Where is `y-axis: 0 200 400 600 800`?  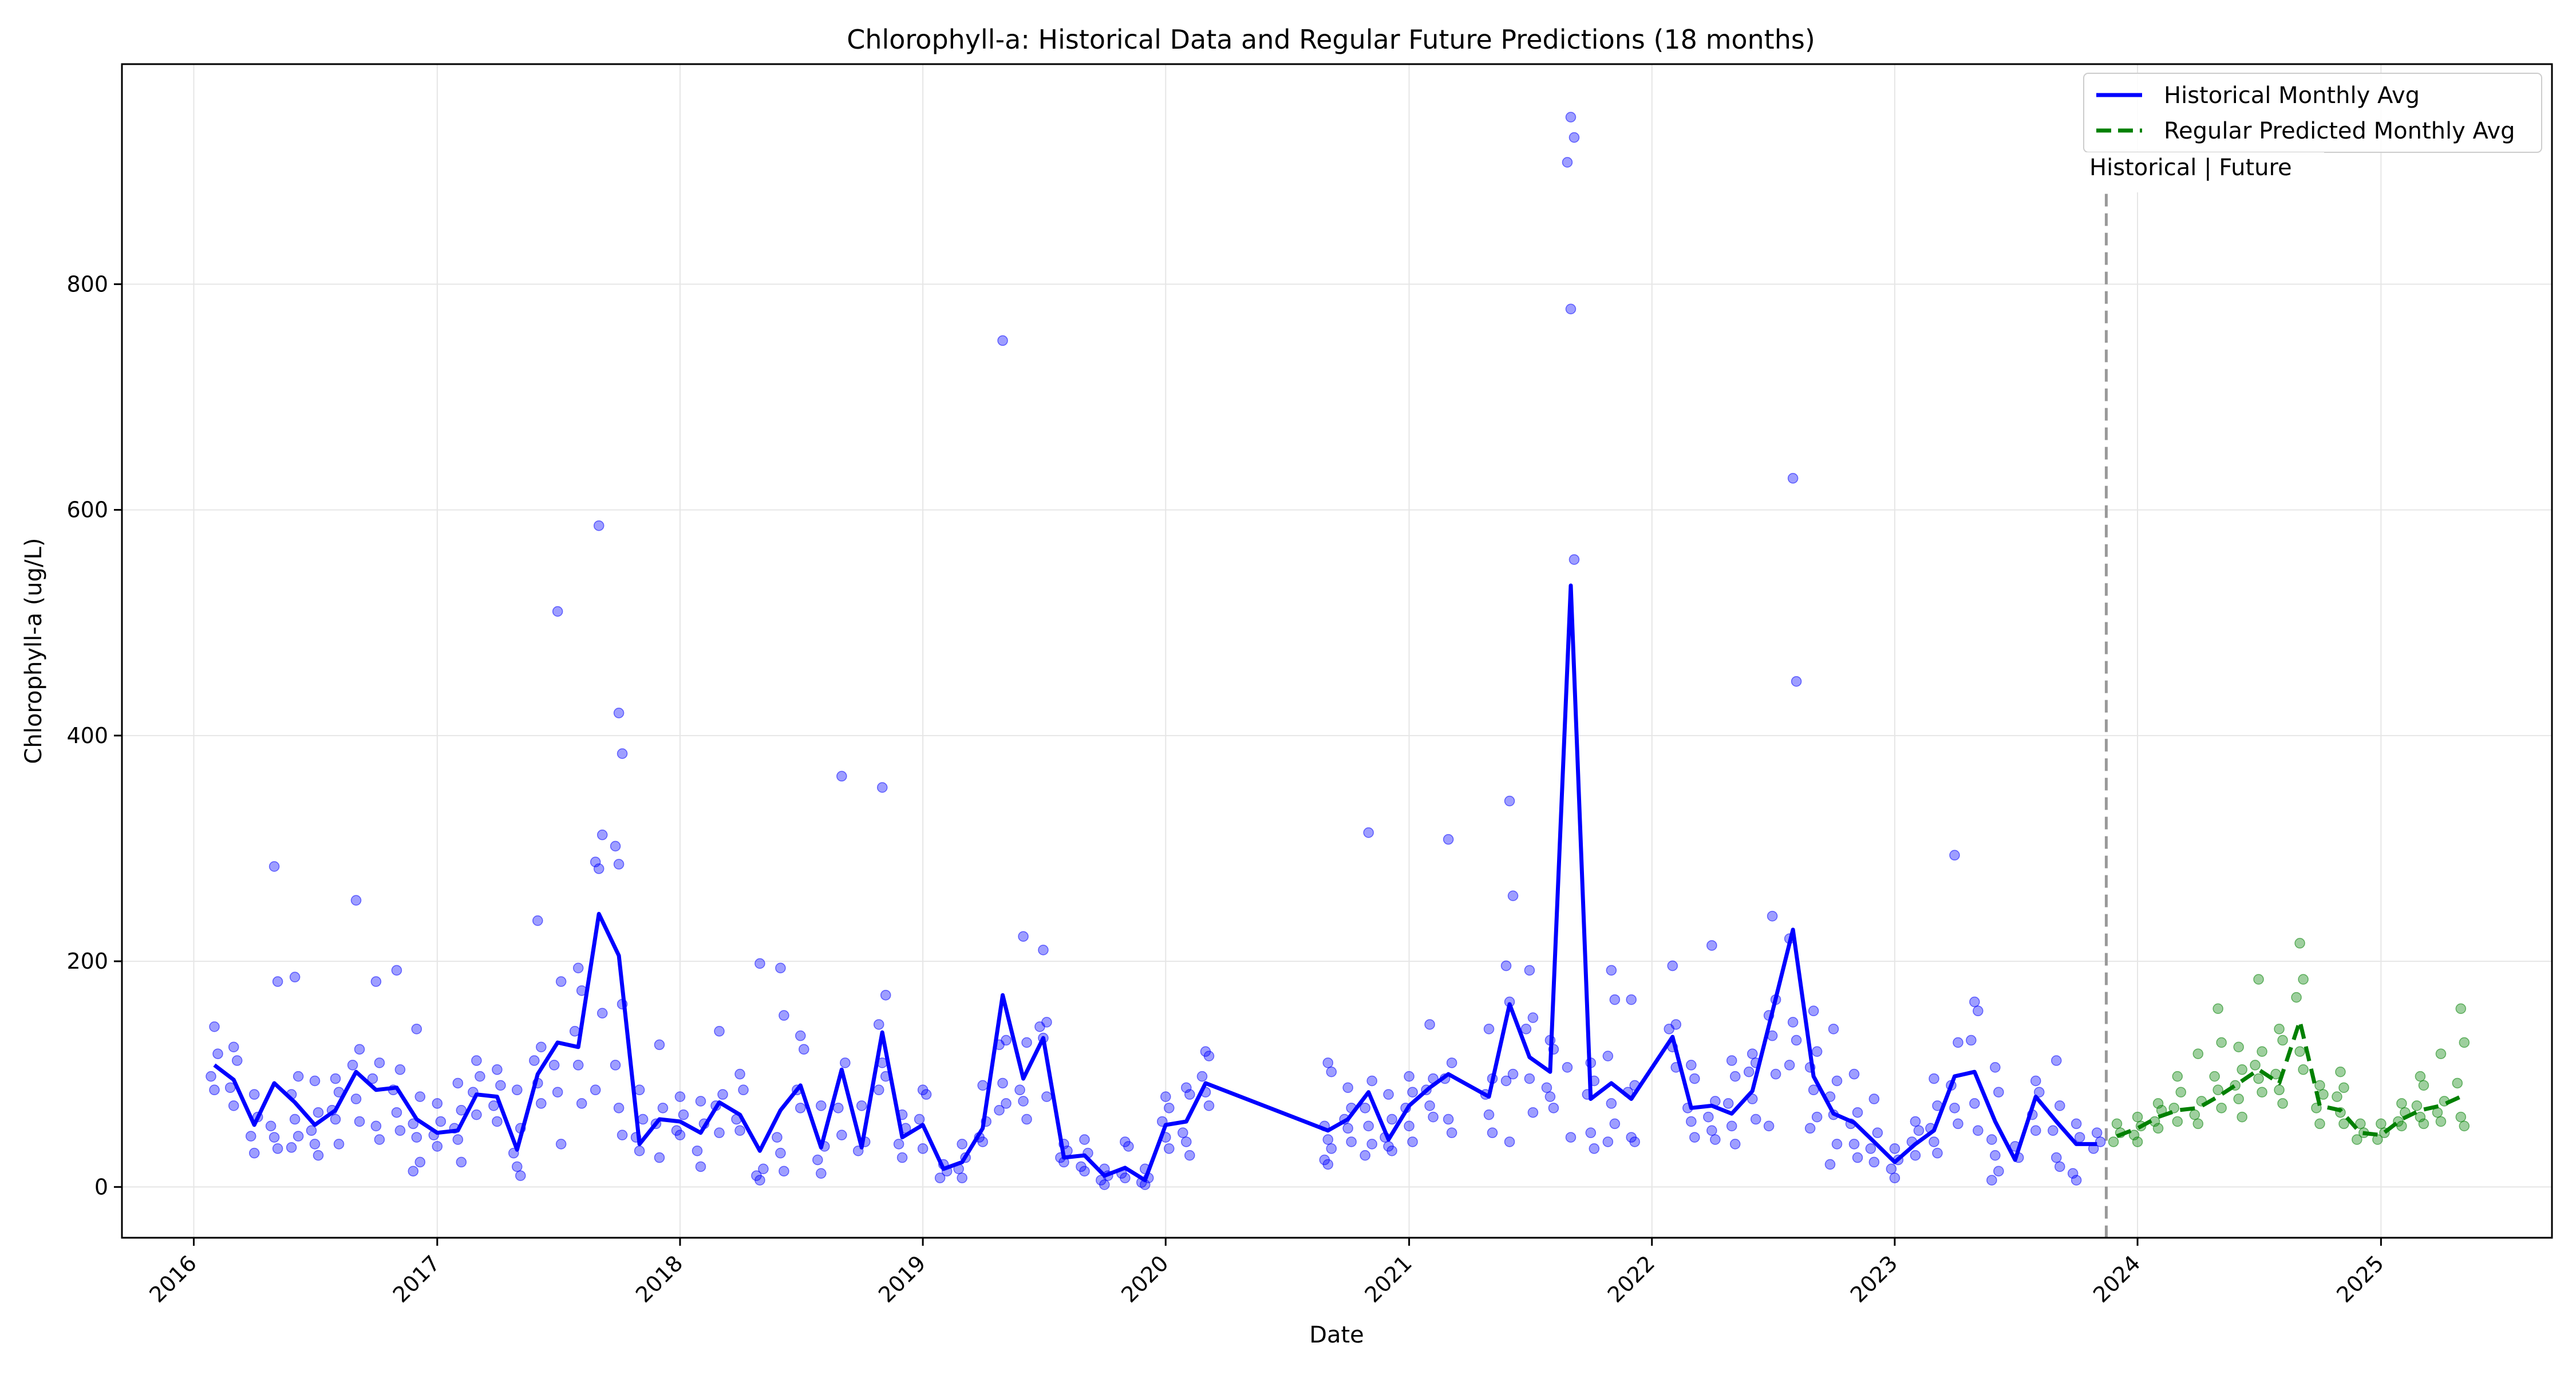 y-axis: 0 200 400 600 800 is located at coordinates (94, 735).